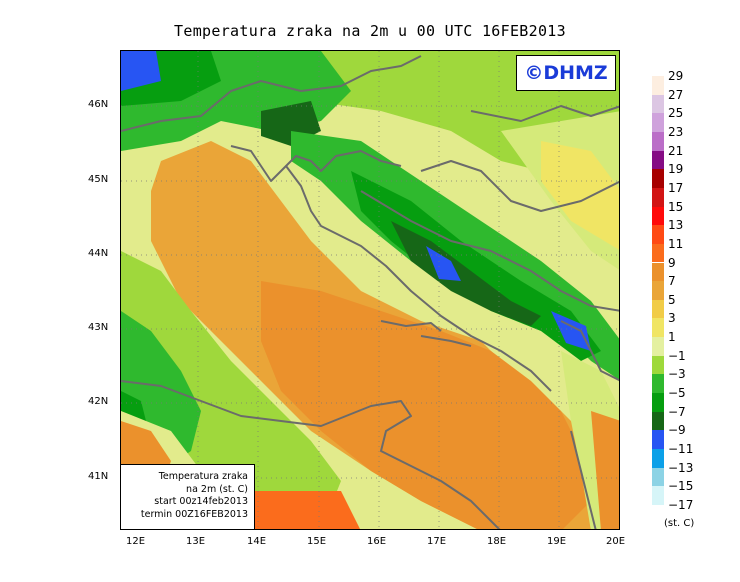 This screenshot has width=740, height=582. Describe the element at coordinates (672, 281) in the screenshot. I see `legend-level-label: 7` at that location.